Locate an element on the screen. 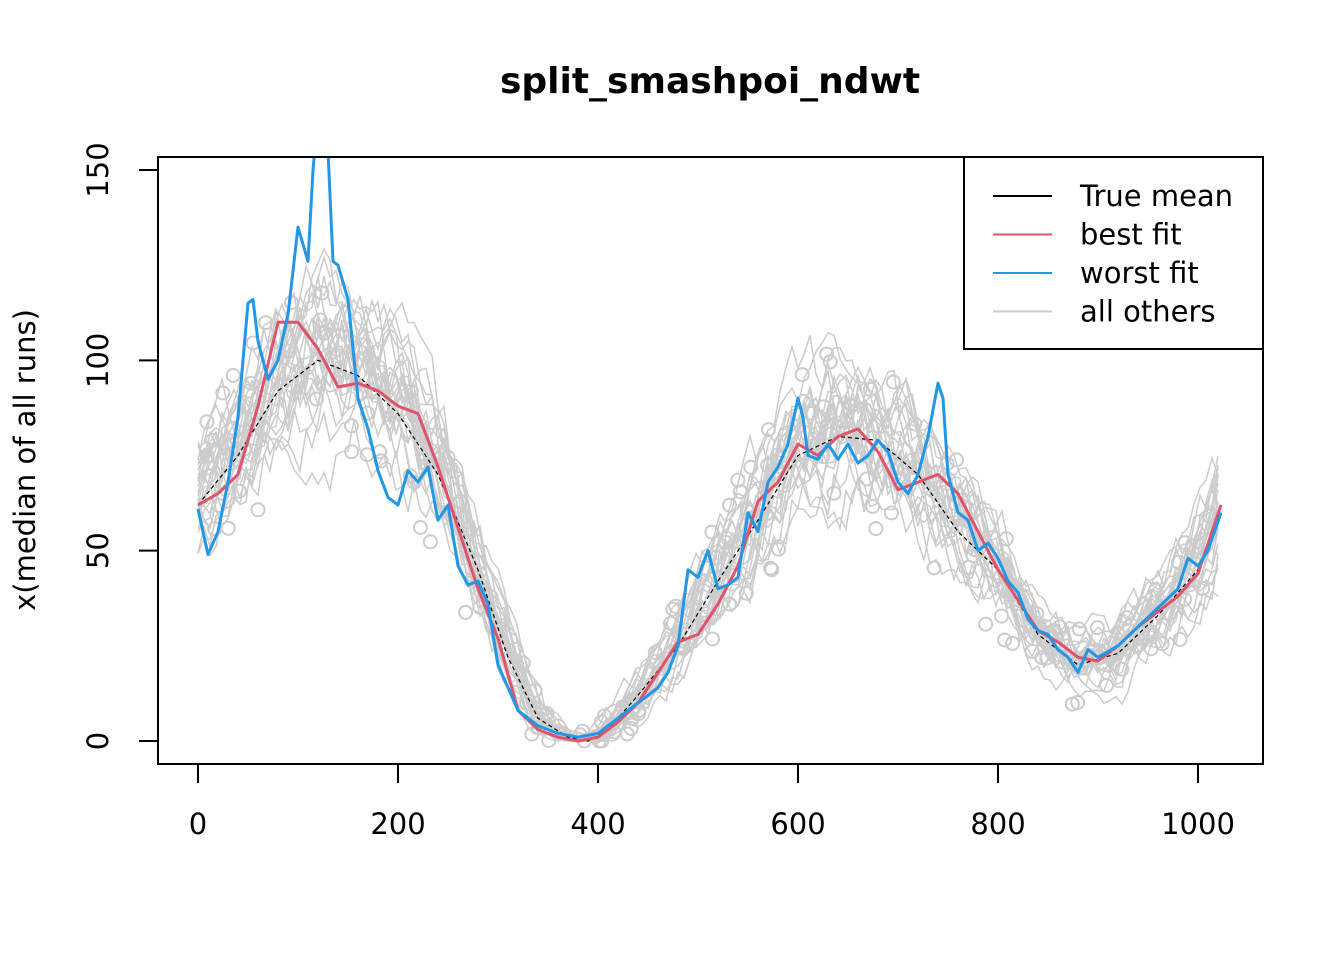 The image size is (1344, 960). x-tick-label: 0 is located at coordinates (198, 824).